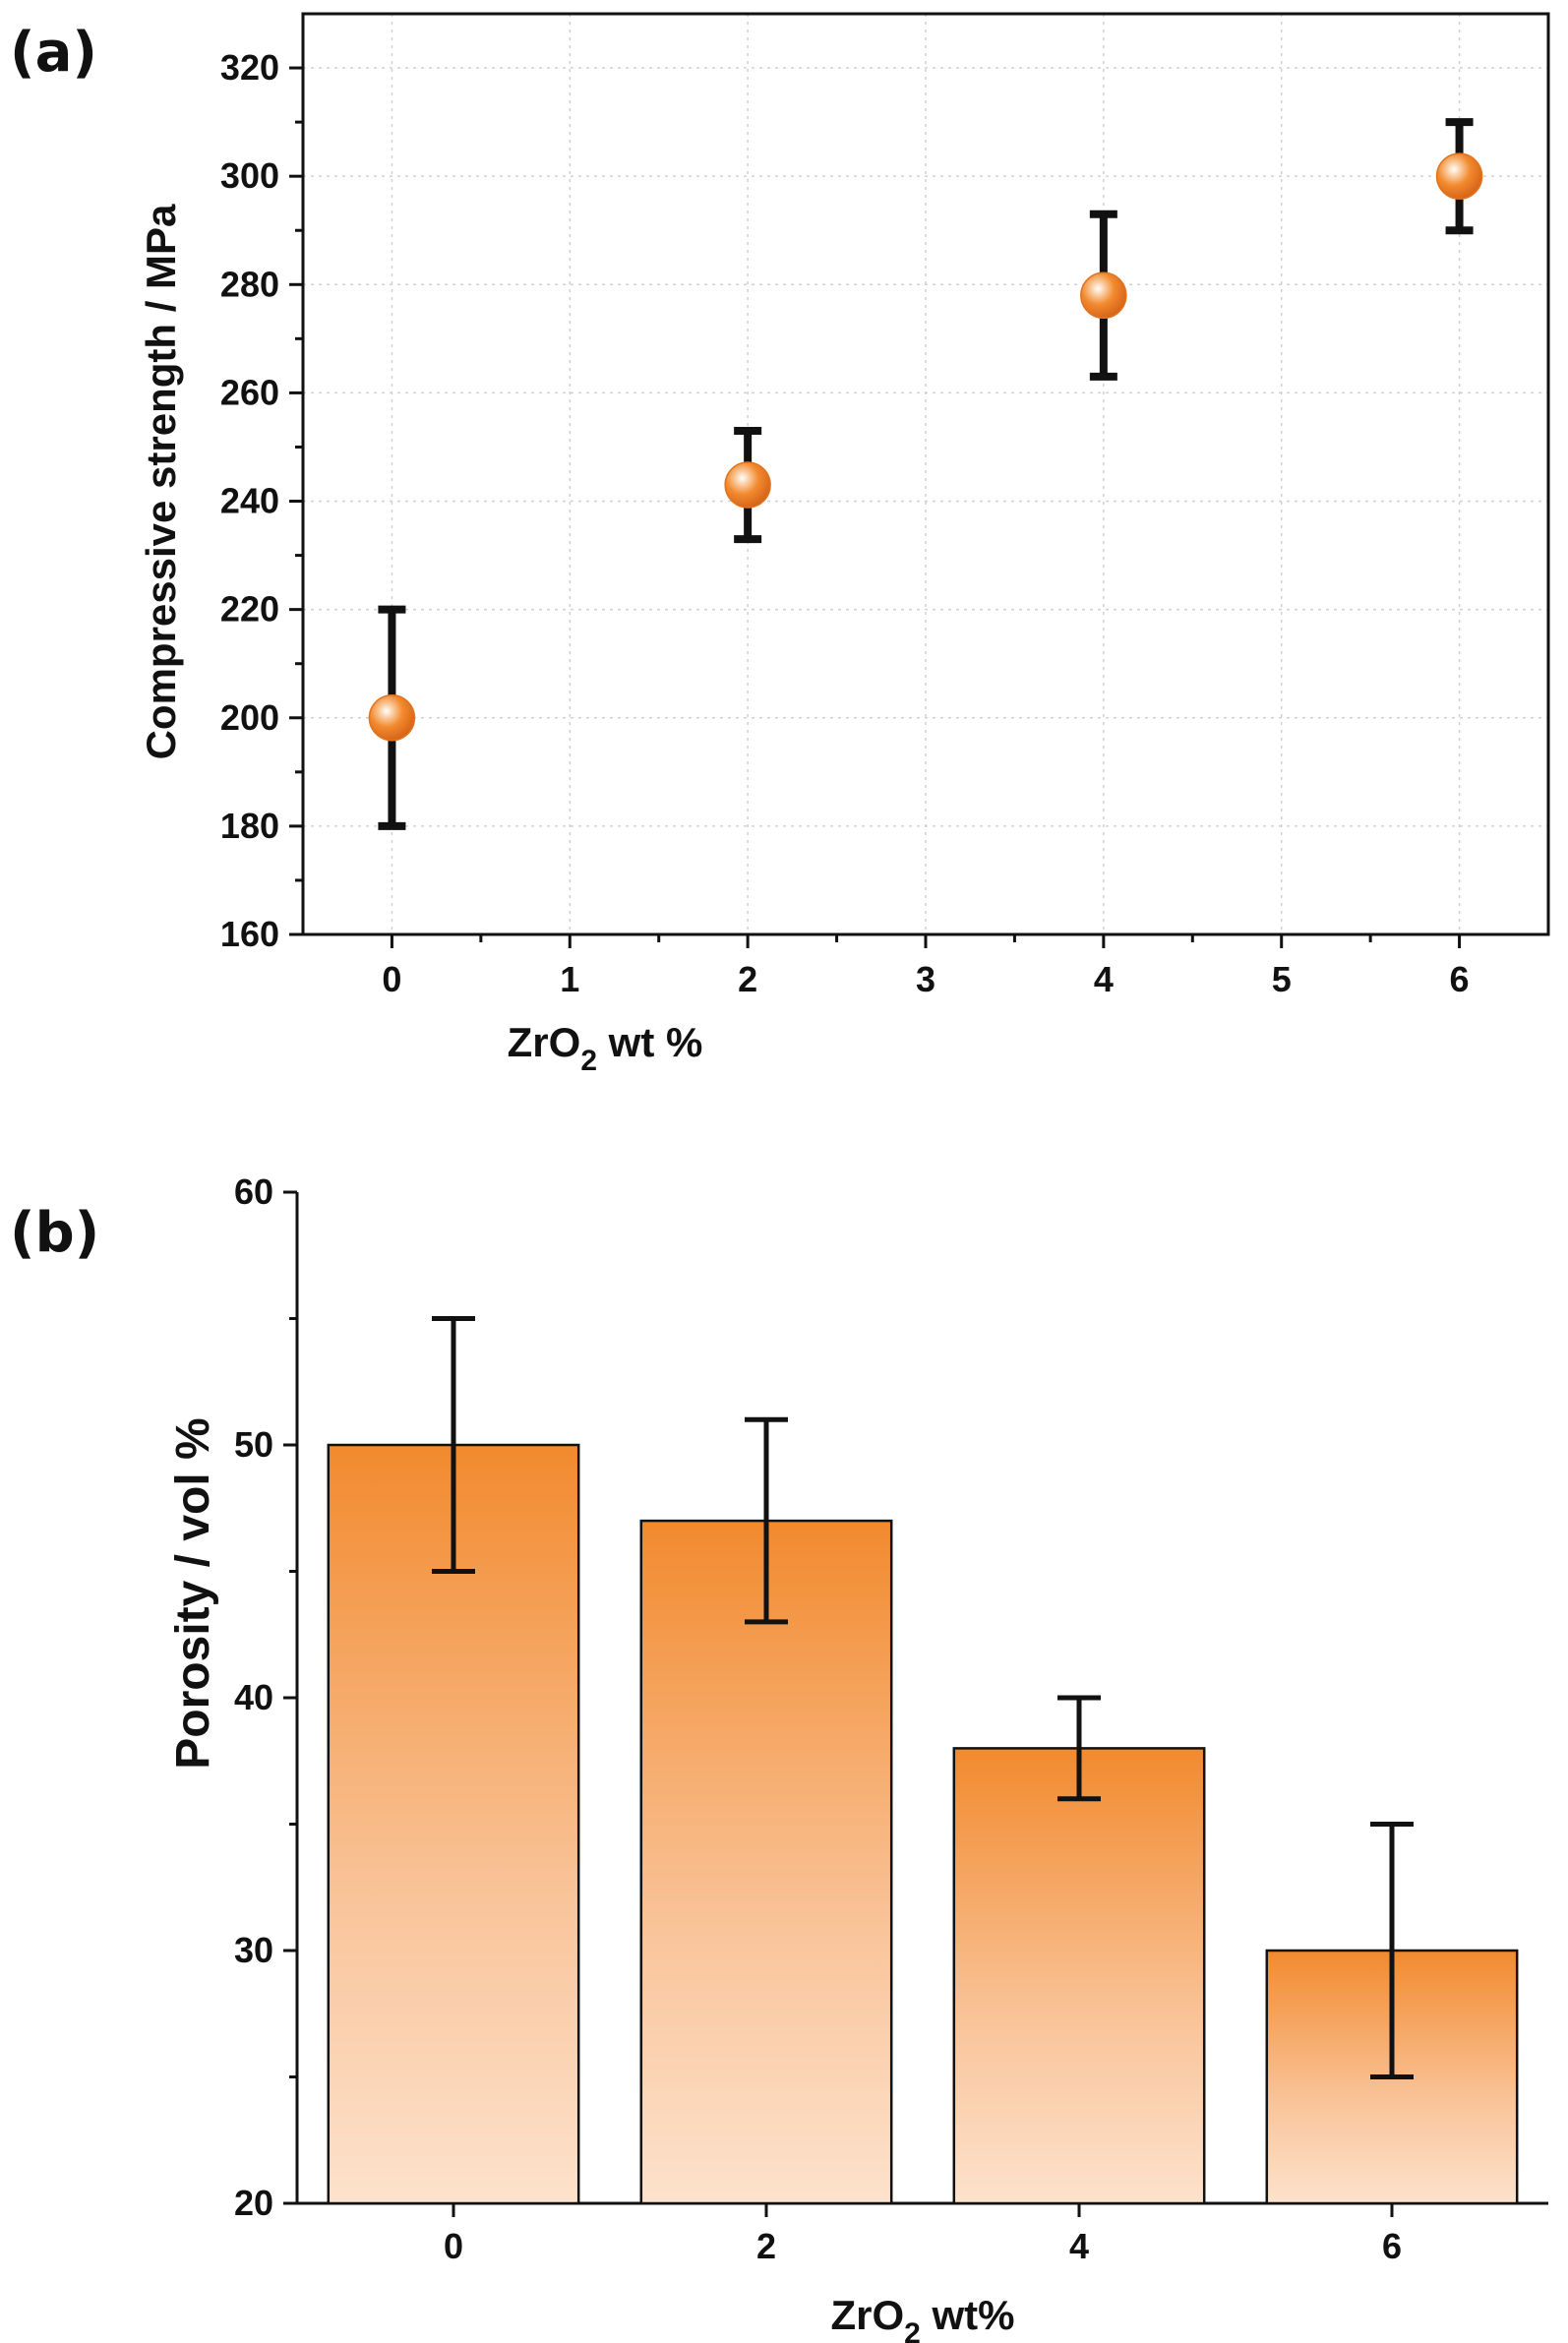 The width and height of the screenshot is (1568, 2343). What do you see at coordinates (249, 67) in the screenshot?
I see `y-tick-label-320: 320` at bounding box center [249, 67].